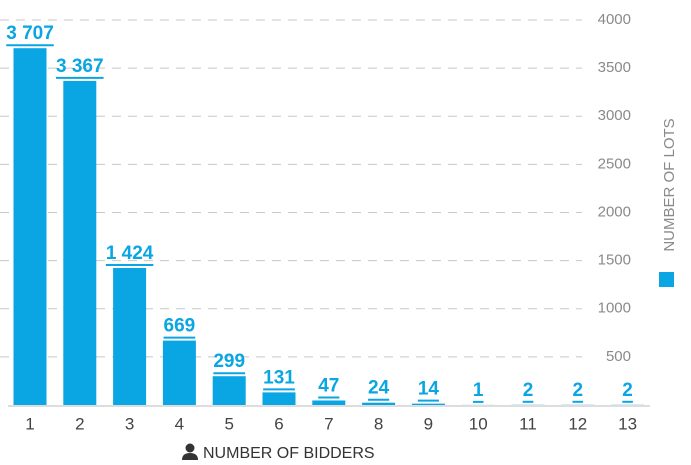 The image size is (691, 465). I want to click on x-tick-label: 11, so click(528, 423).